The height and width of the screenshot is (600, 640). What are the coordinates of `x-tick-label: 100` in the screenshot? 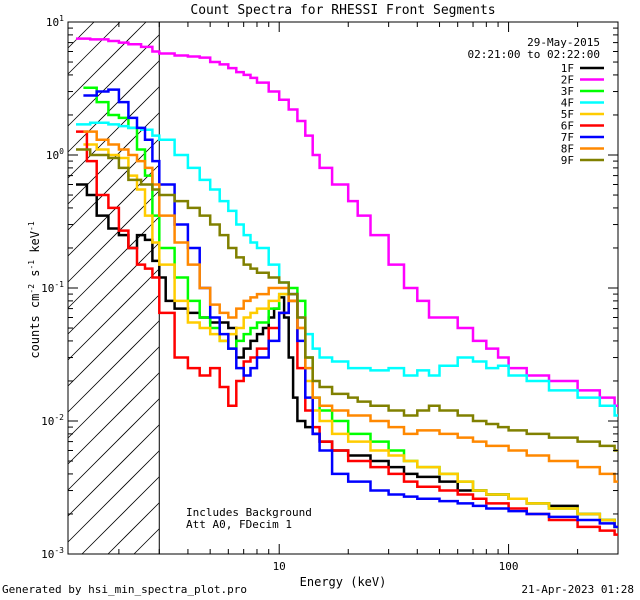 It's located at (509, 566).